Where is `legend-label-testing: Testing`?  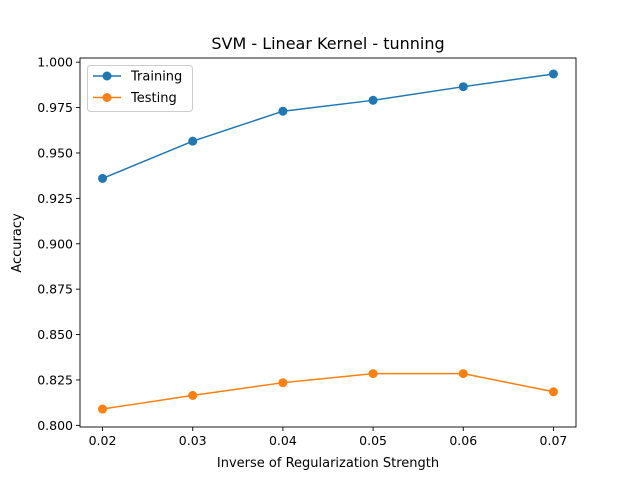 legend-label-testing: Testing is located at coordinates (153, 98).